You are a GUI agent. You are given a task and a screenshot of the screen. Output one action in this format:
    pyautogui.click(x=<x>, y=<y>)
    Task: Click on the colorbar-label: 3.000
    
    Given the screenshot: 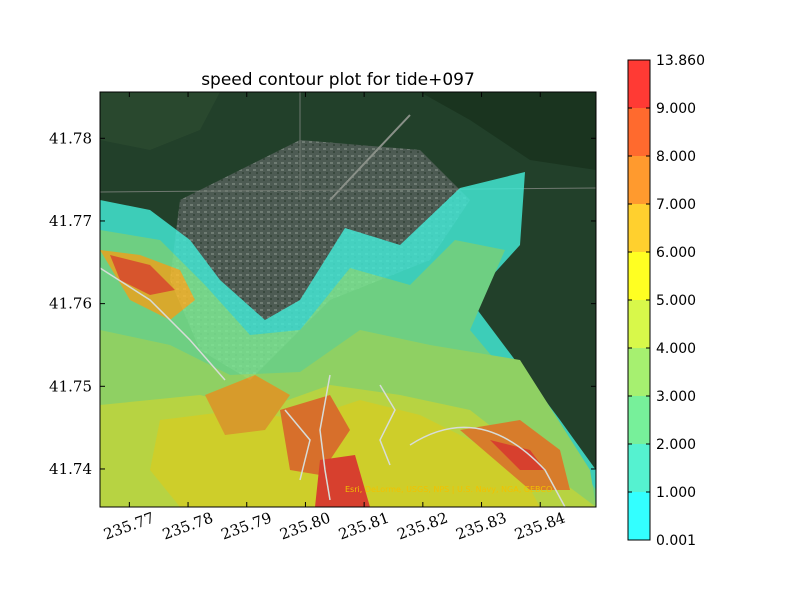 What is the action you would take?
    pyautogui.click(x=676, y=397)
    